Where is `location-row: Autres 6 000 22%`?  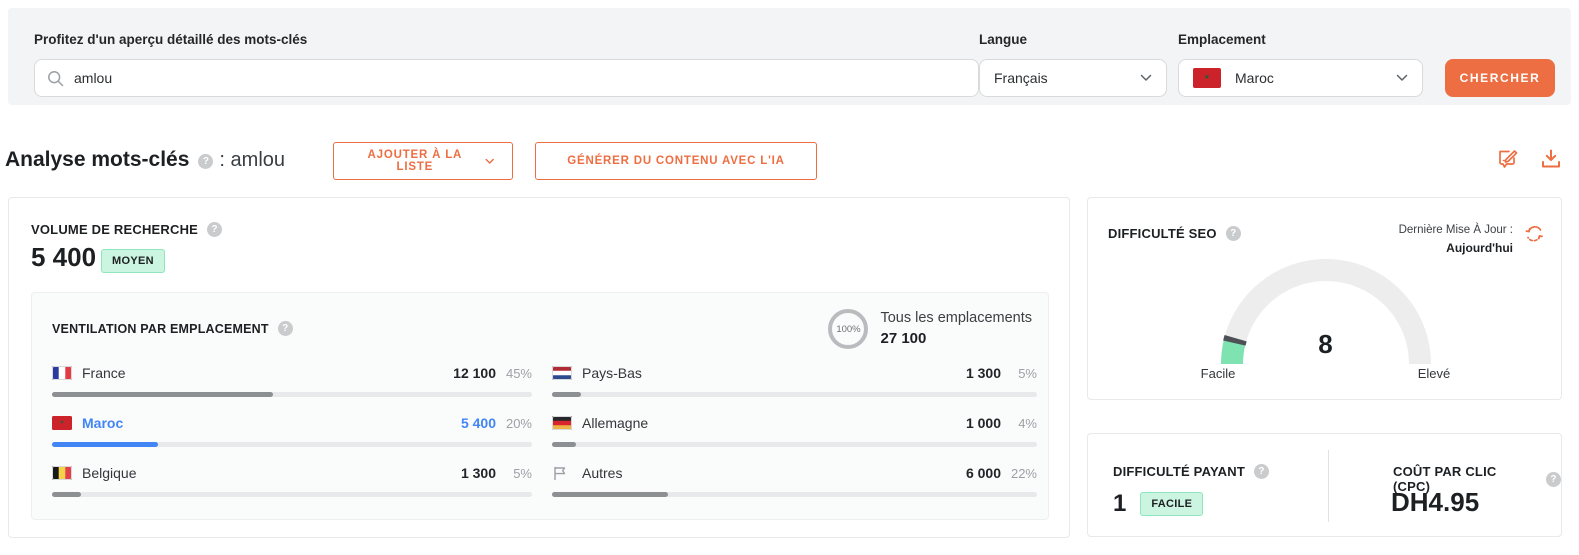 location-row: Autres 6 000 22% is located at coordinates (794, 484).